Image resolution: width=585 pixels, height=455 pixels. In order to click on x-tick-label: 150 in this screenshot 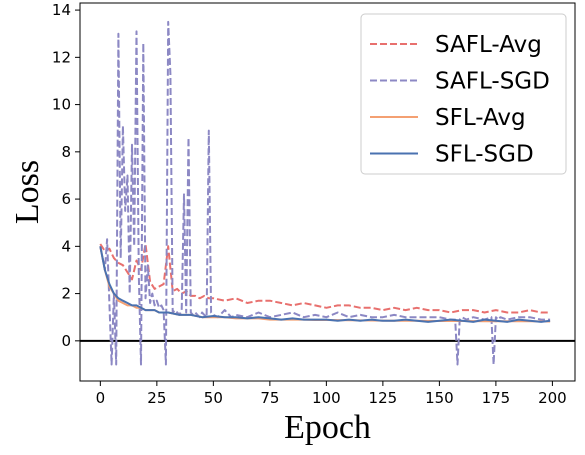, I will do `click(439, 398)`.